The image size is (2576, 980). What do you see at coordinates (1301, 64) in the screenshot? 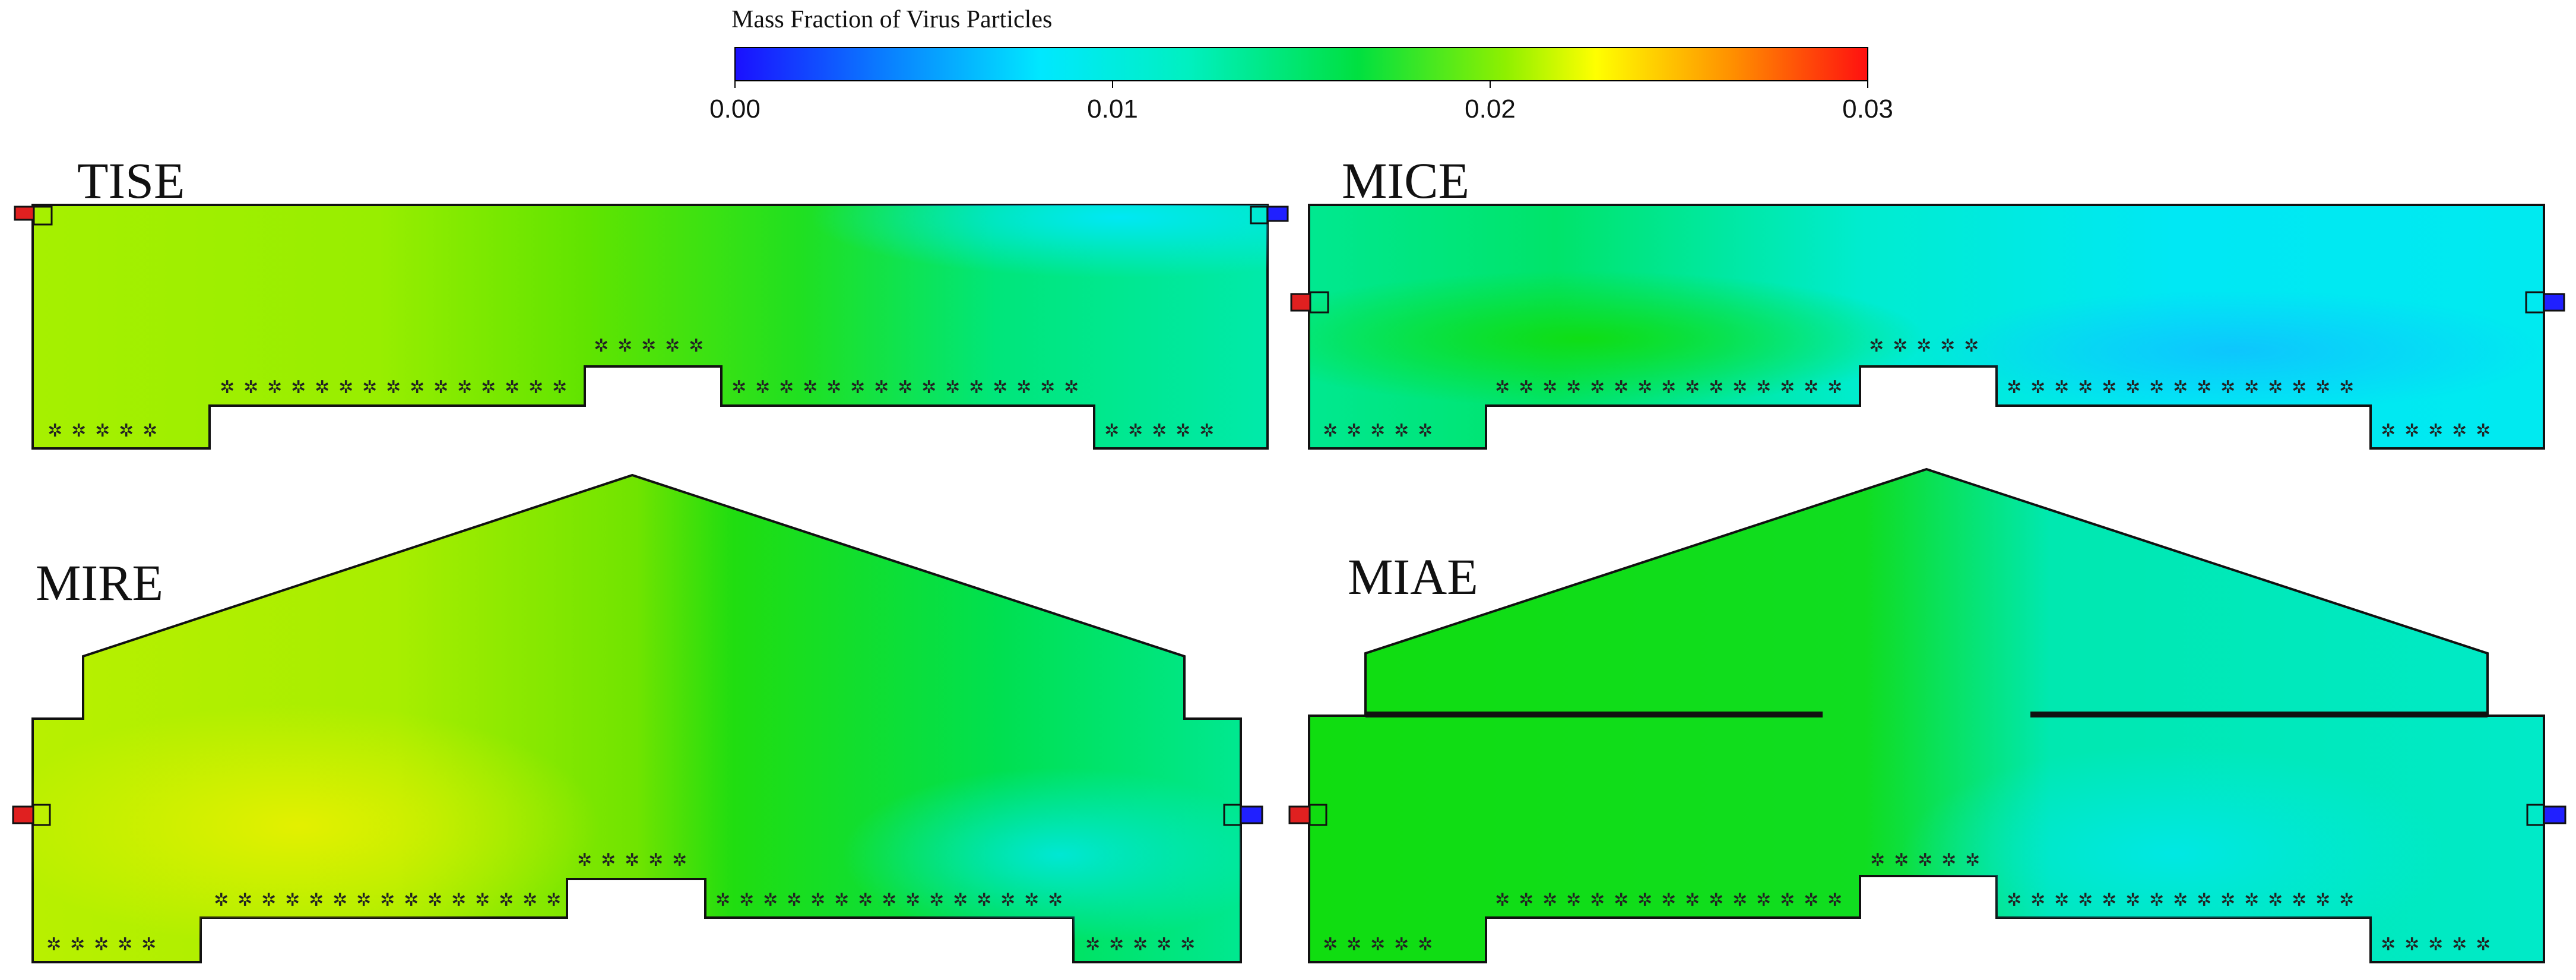
I see `colorbar-gradient` at bounding box center [1301, 64].